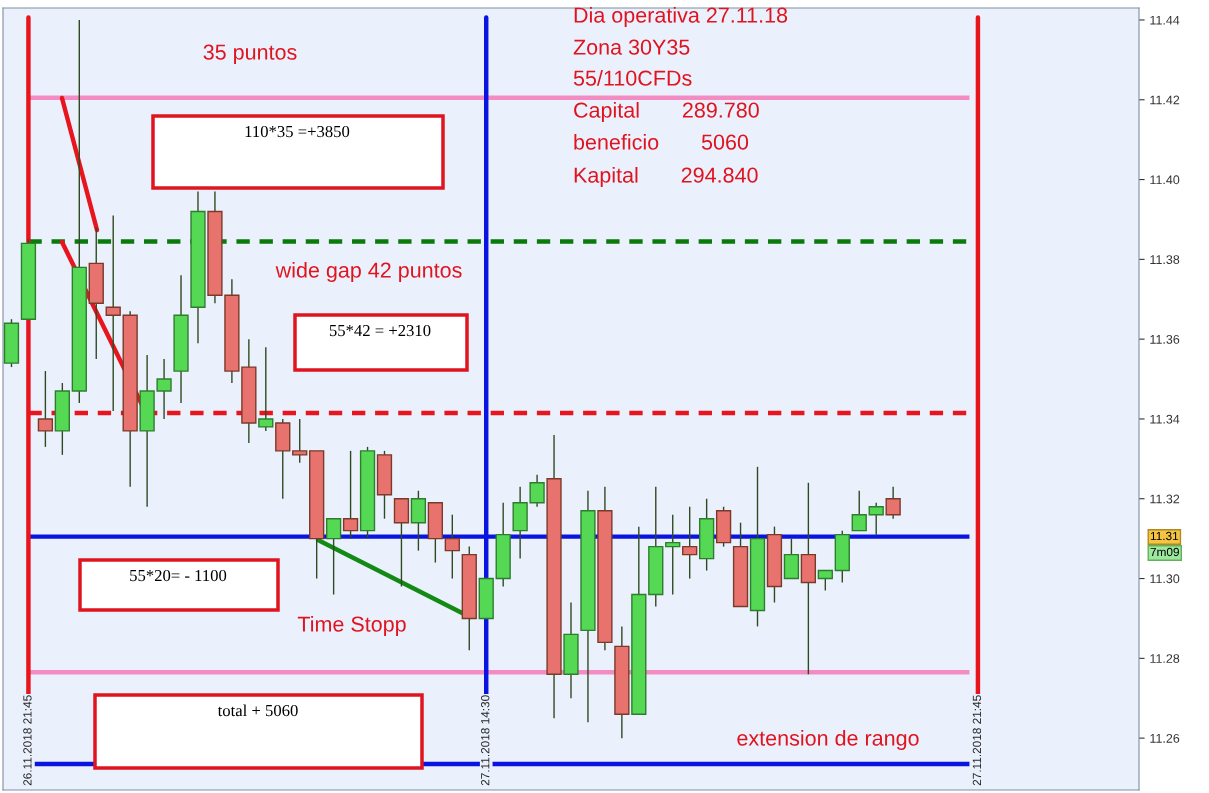 The height and width of the screenshot is (793, 1209). I want to click on text: 11.31, so click(1164, 536).